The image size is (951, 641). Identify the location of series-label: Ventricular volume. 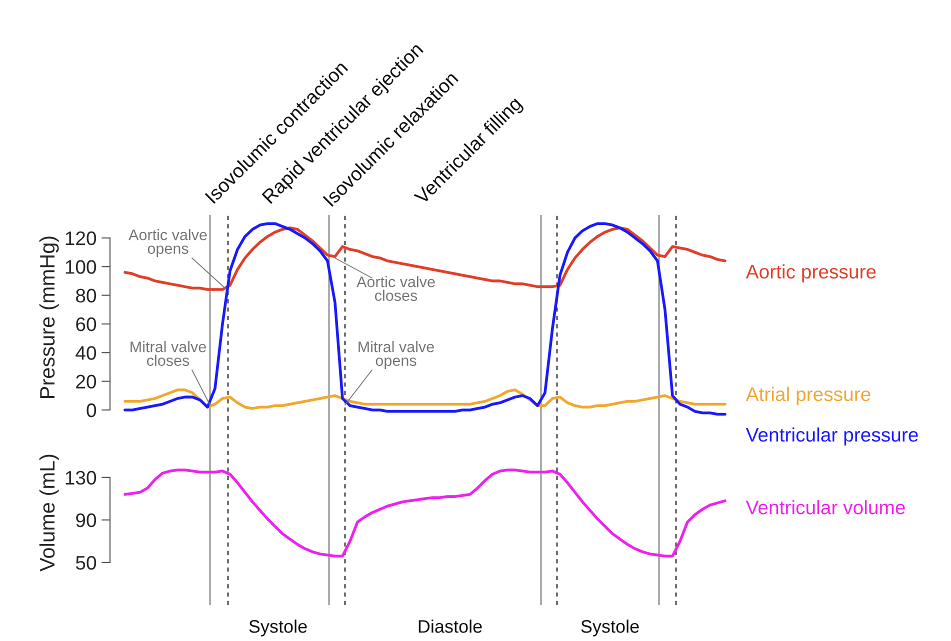
(825, 507).